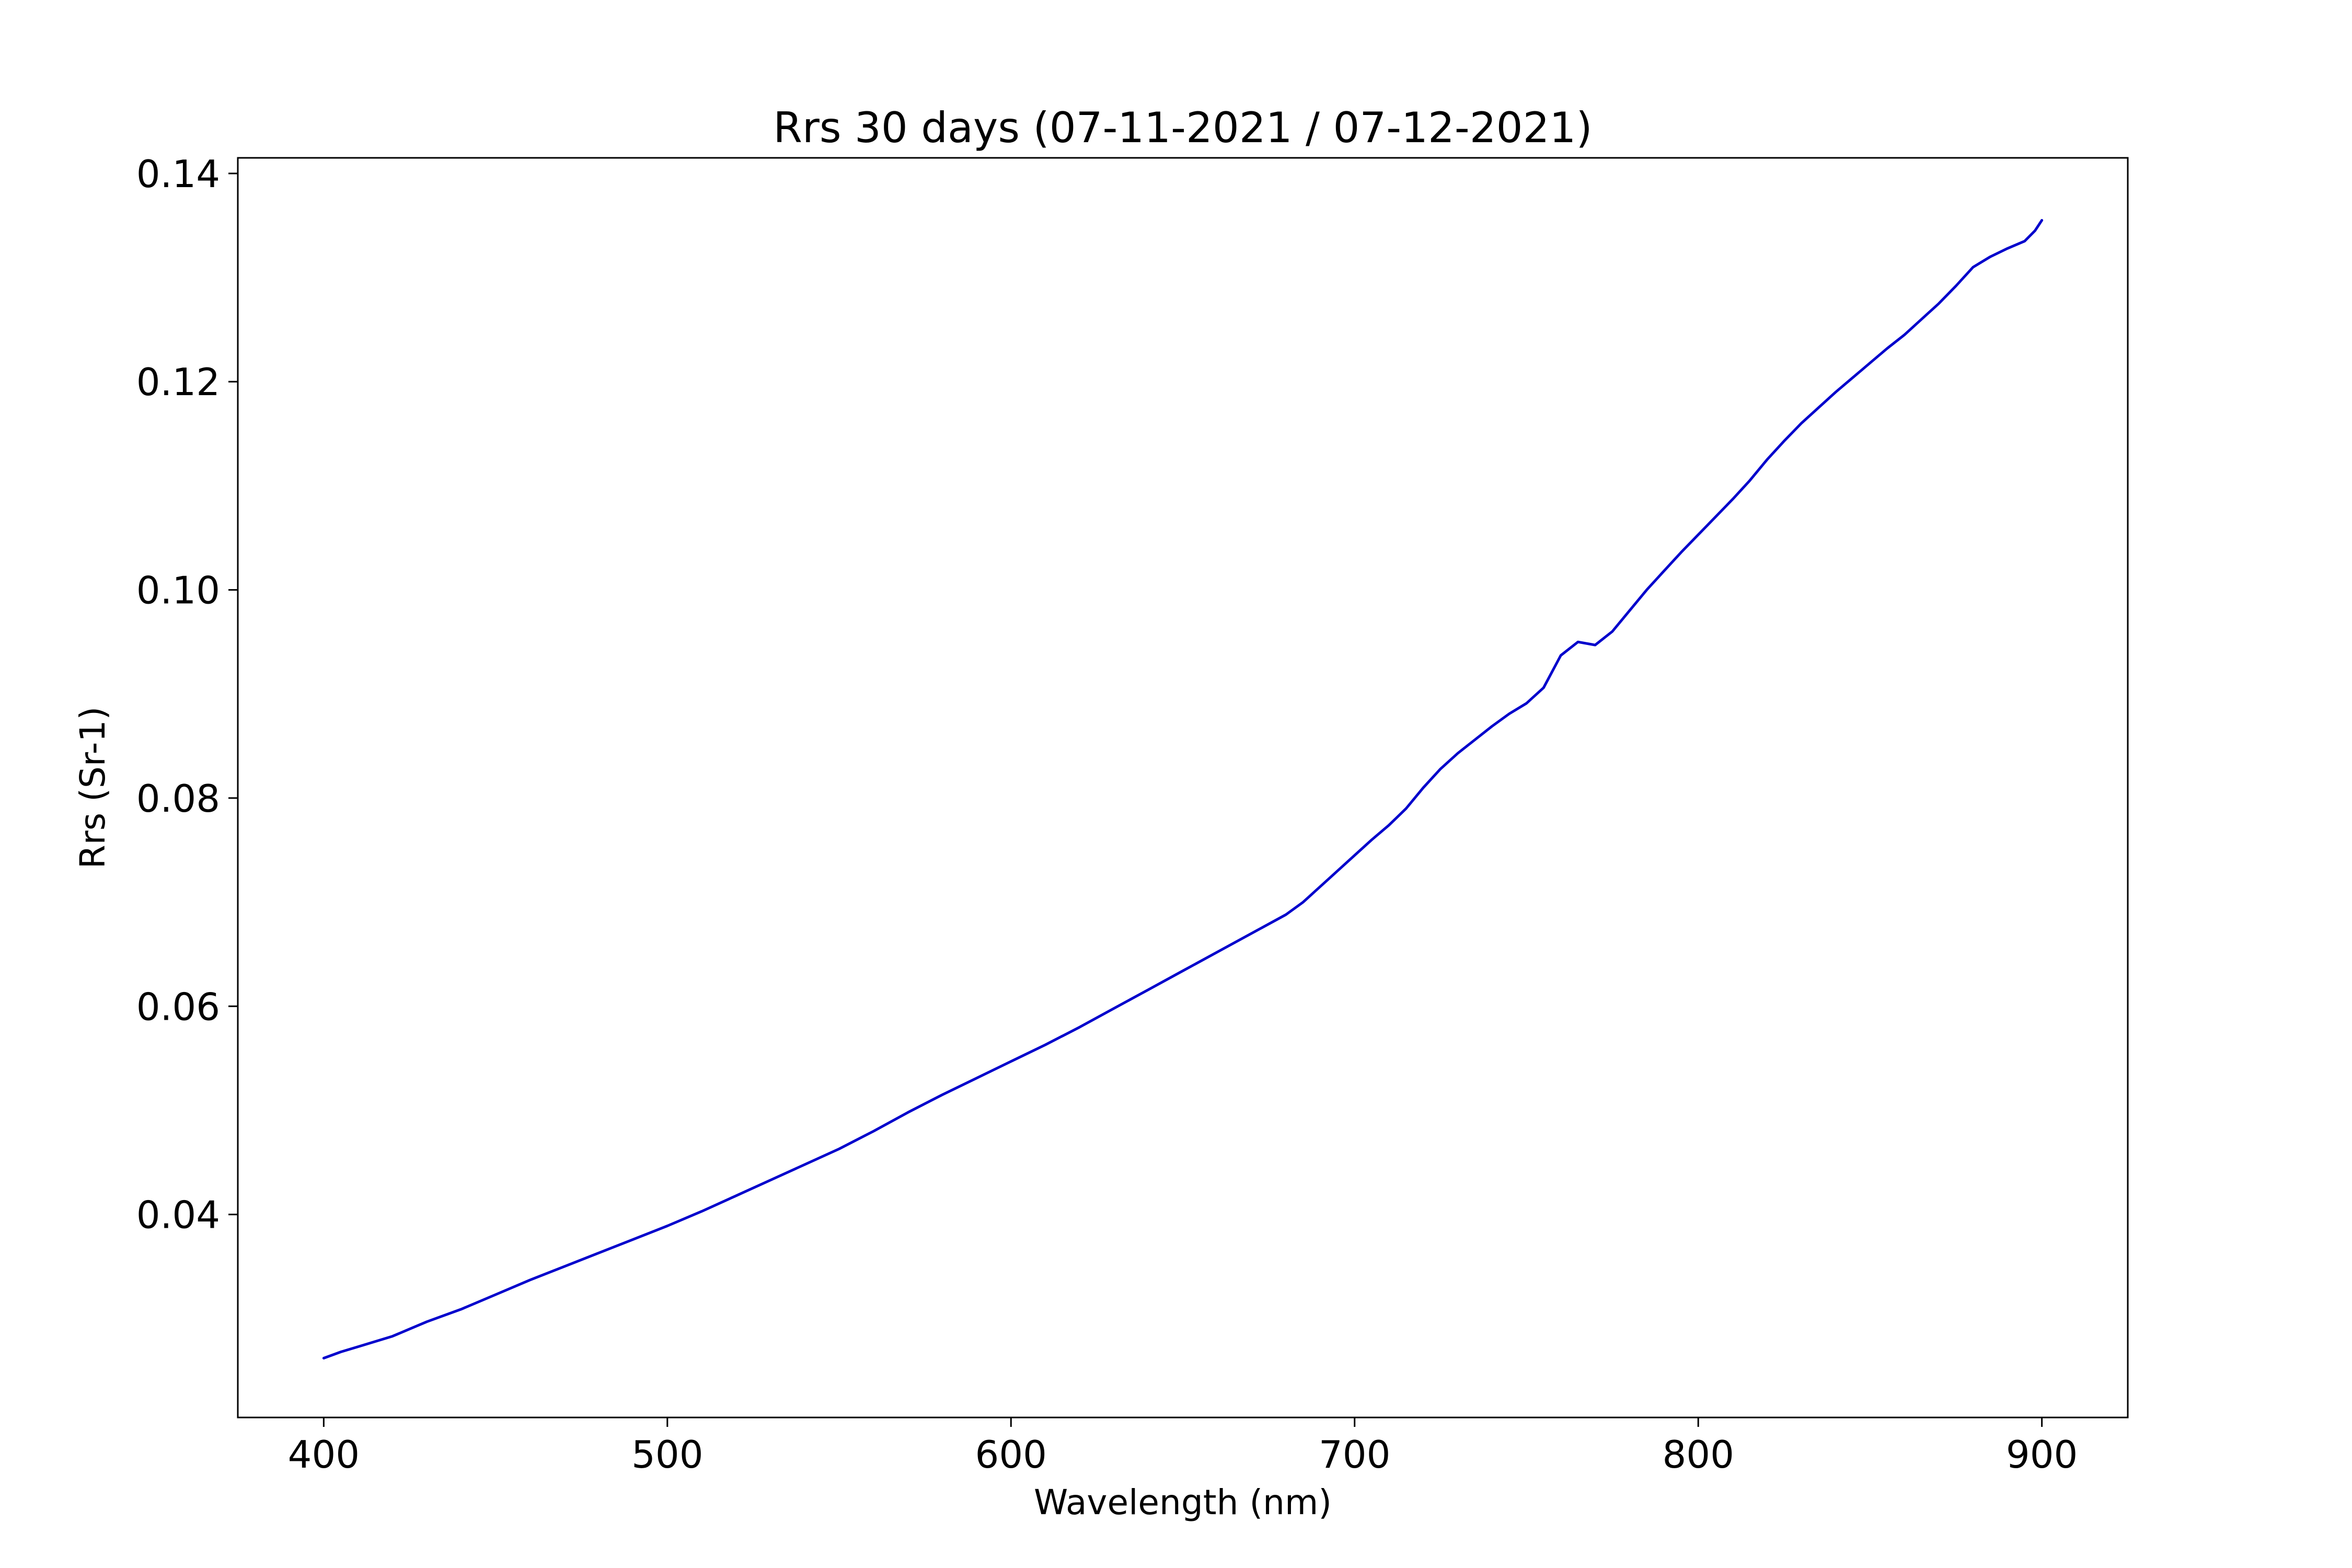  What do you see at coordinates (187, 694) in the screenshot?
I see `y-axis: 0.04 0.06 0.08 0.10 0.12 0.14` at bounding box center [187, 694].